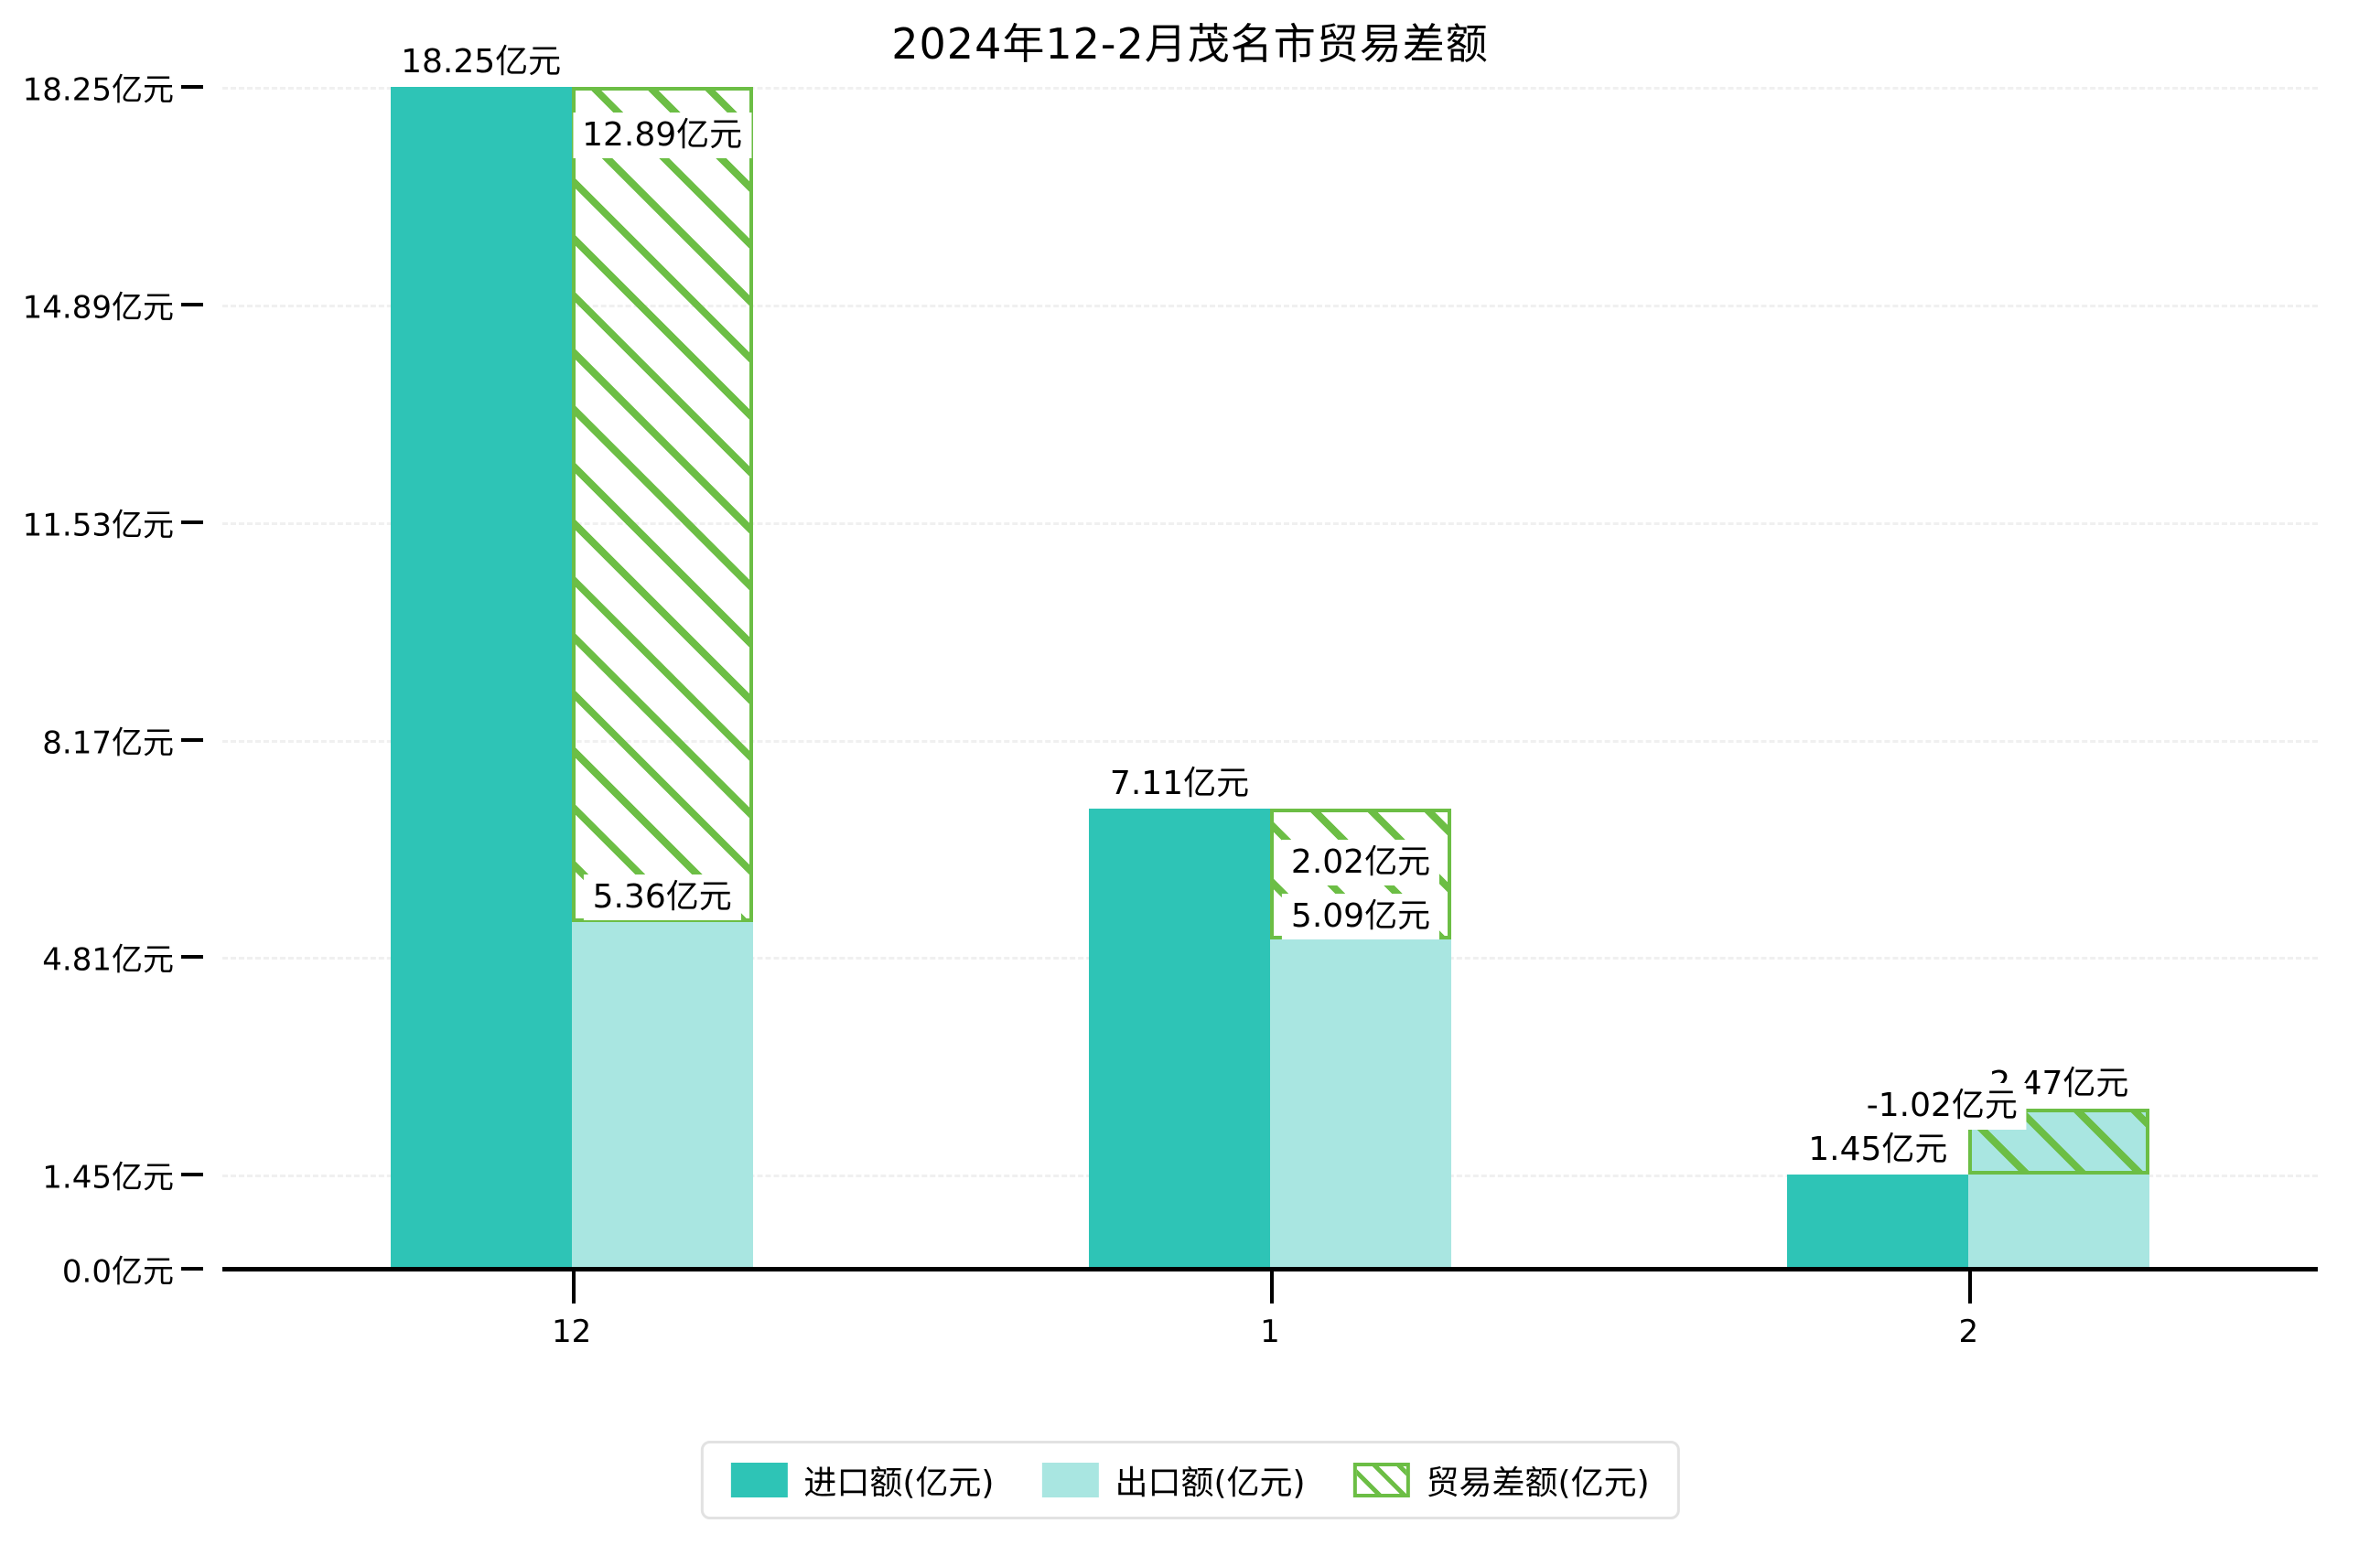 The height and width of the screenshot is (1545, 2380). I want to click on data-label-import: 7.11亿元, so click(1179, 784).